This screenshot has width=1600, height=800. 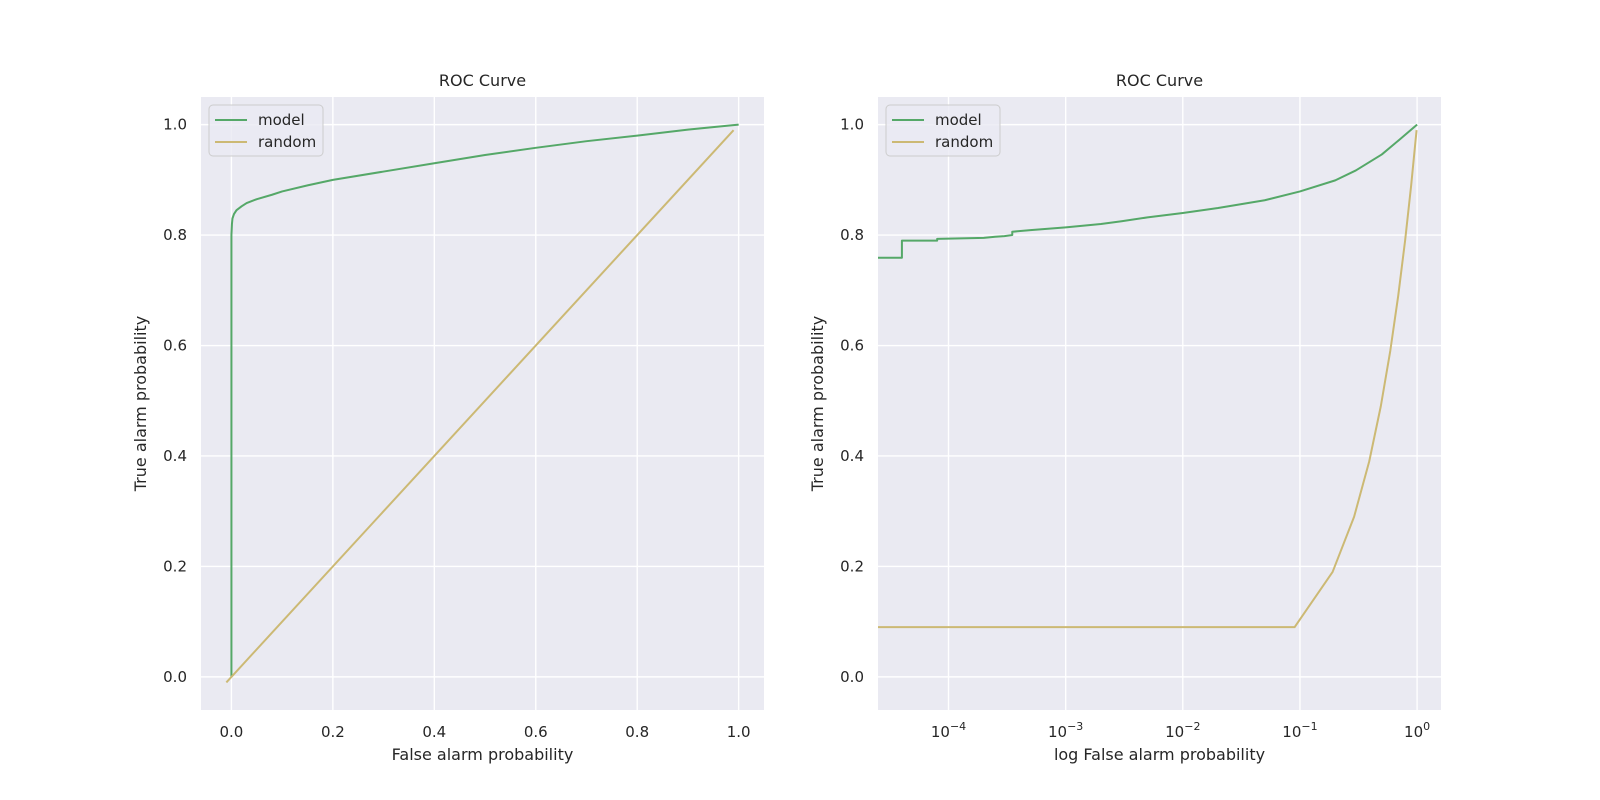 What do you see at coordinates (434, 732) in the screenshot?
I see `x-tick-label: 0.4` at bounding box center [434, 732].